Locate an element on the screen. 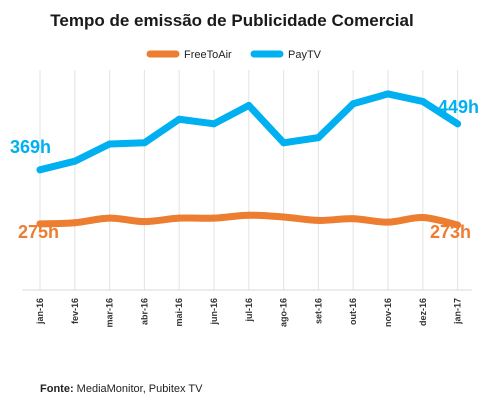 This screenshot has height=407, width=494. x-tick-label: jan-16 is located at coordinates (40, 311).